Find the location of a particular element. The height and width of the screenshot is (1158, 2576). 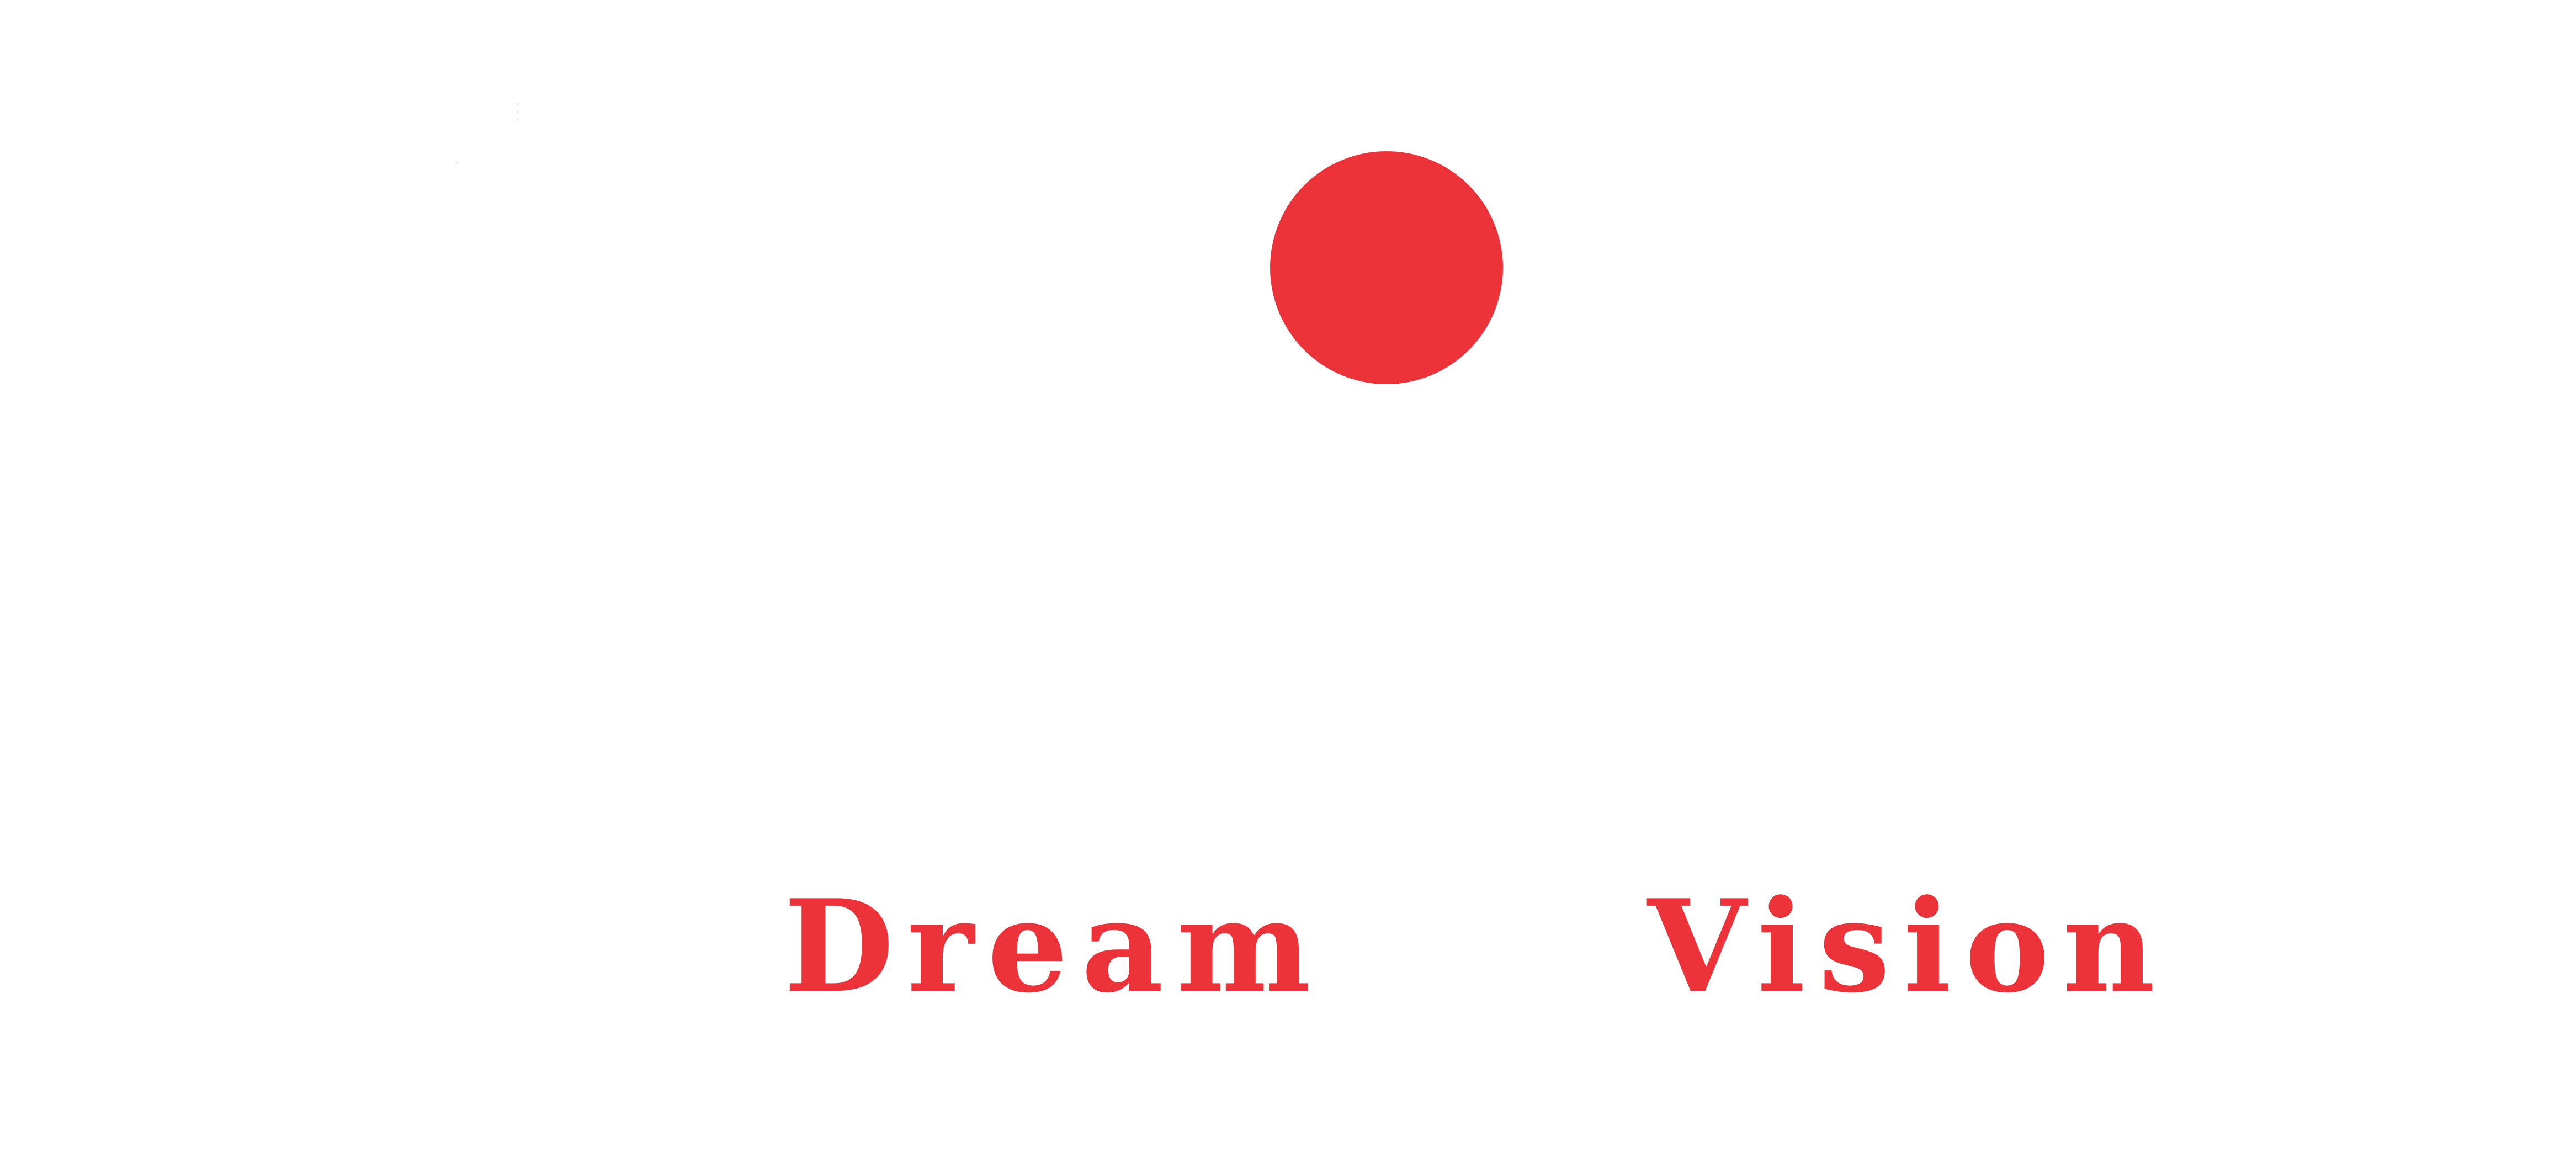

red-circle-icon is located at coordinates (1386, 267).